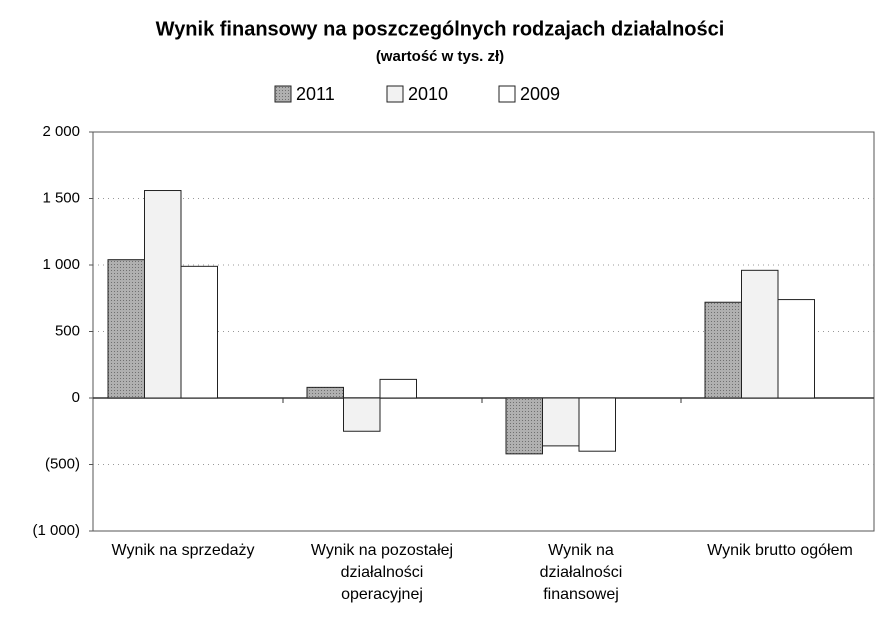 The image size is (877, 623). What do you see at coordinates (61, 264) in the screenshot?
I see `y-tick-label: 1 000` at bounding box center [61, 264].